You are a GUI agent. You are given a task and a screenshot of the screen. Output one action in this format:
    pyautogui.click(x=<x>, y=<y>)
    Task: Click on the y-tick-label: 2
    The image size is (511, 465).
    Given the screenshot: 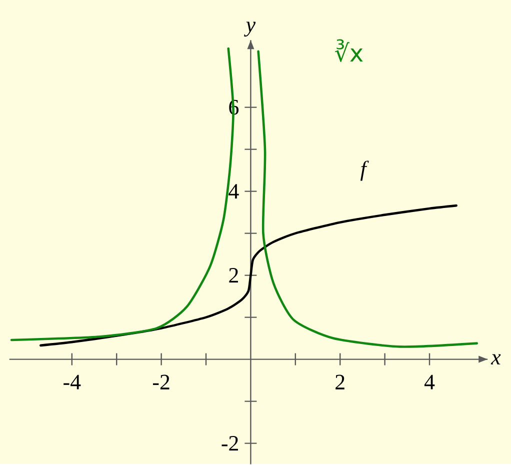 What is the action you would take?
    pyautogui.click(x=233, y=275)
    